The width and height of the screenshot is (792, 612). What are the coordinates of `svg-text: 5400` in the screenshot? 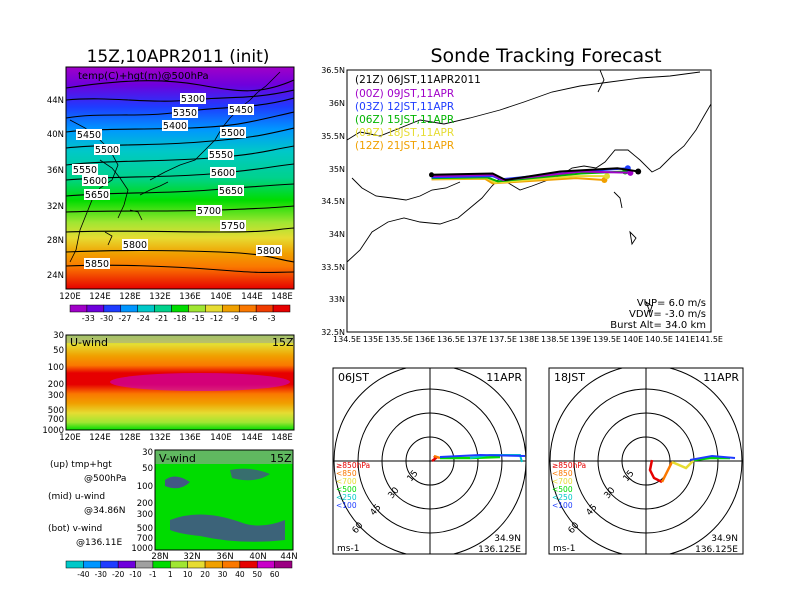 It's located at (175, 126).